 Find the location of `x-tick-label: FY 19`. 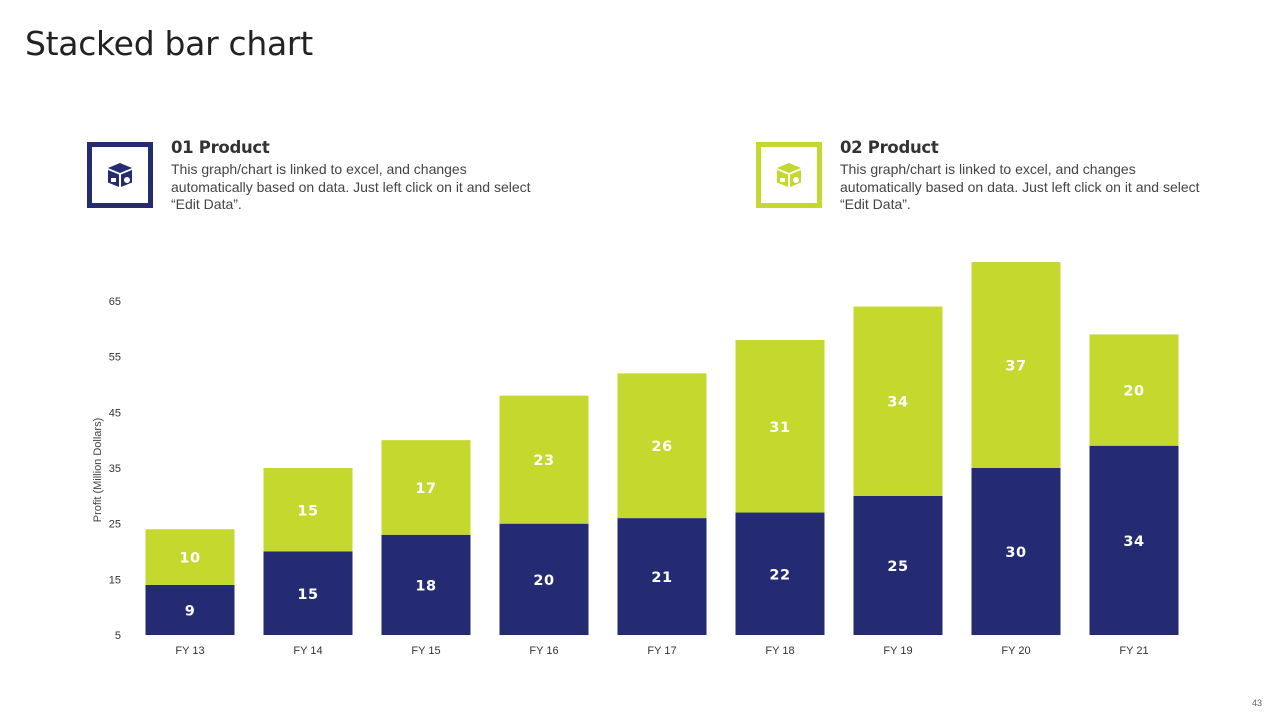

x-tick-label: FY 19 is located at coordinates (897, 651).